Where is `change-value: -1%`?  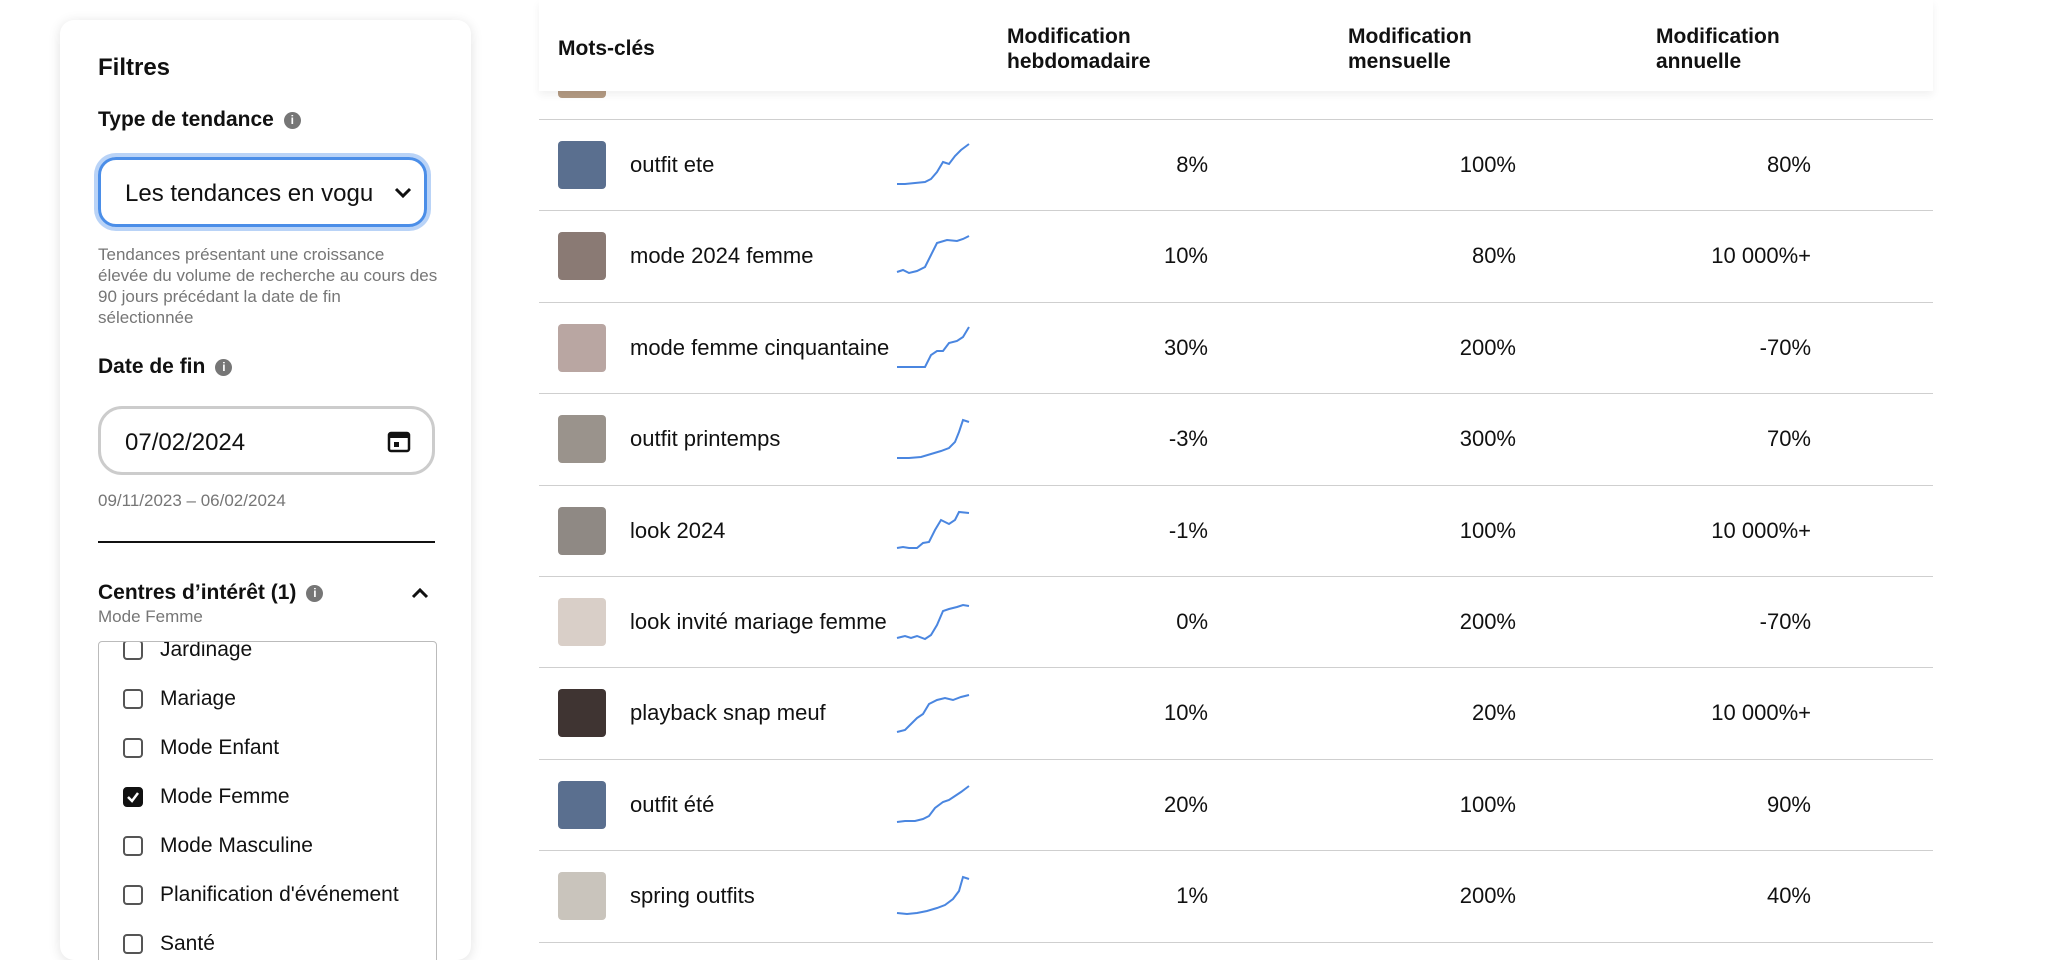
change-value: -1% is located at coordinates (1188, 530).